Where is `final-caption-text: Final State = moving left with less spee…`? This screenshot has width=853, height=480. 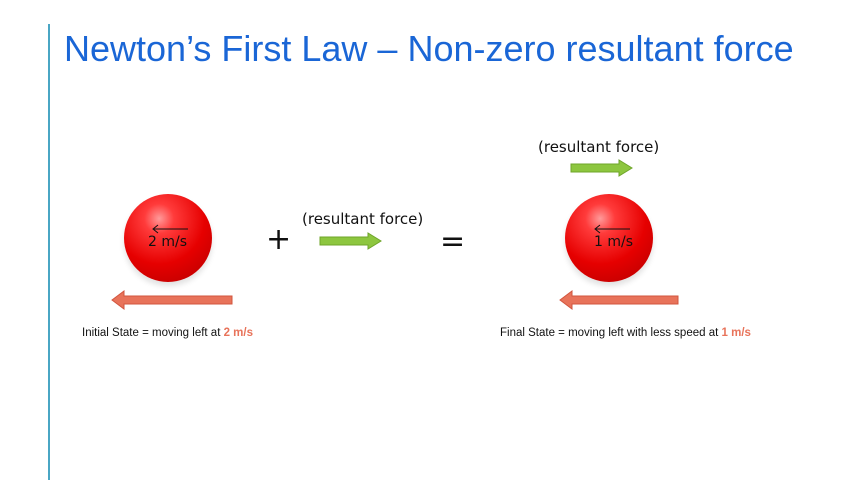
final-caption-text: Final State = moving left with less spee… is located at coordinates (611, 333).